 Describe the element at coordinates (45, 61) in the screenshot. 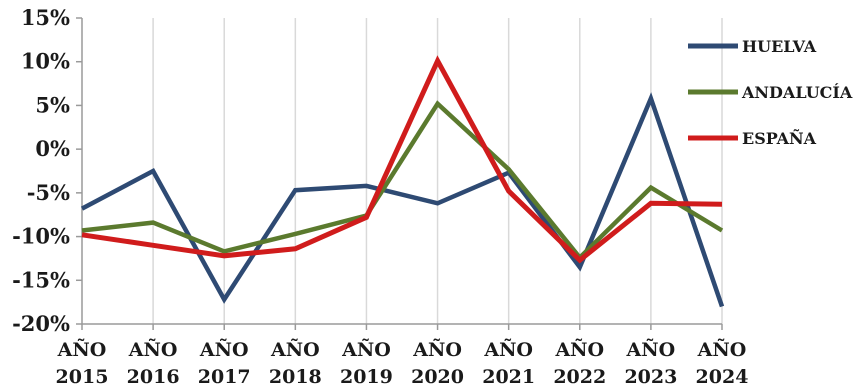

I see `y-tick-label: 10%` at that location.